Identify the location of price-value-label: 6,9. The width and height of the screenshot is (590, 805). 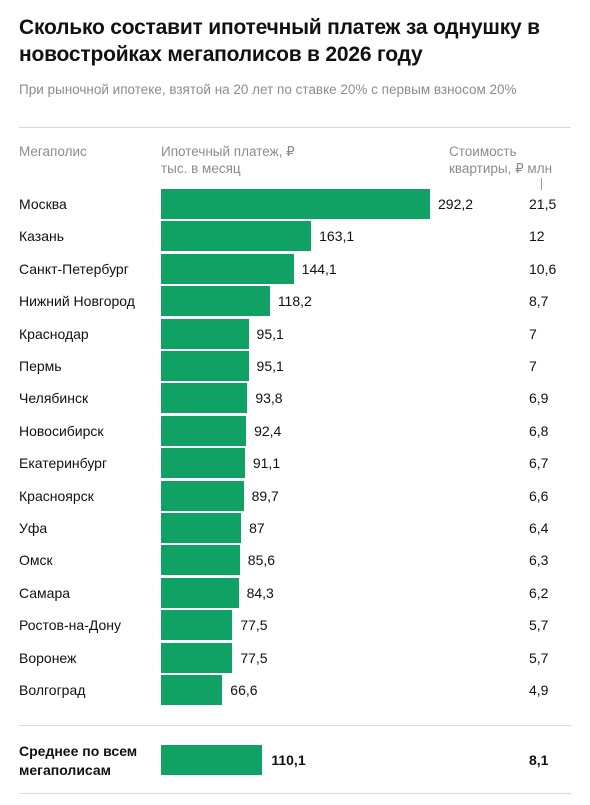
(539, 398).